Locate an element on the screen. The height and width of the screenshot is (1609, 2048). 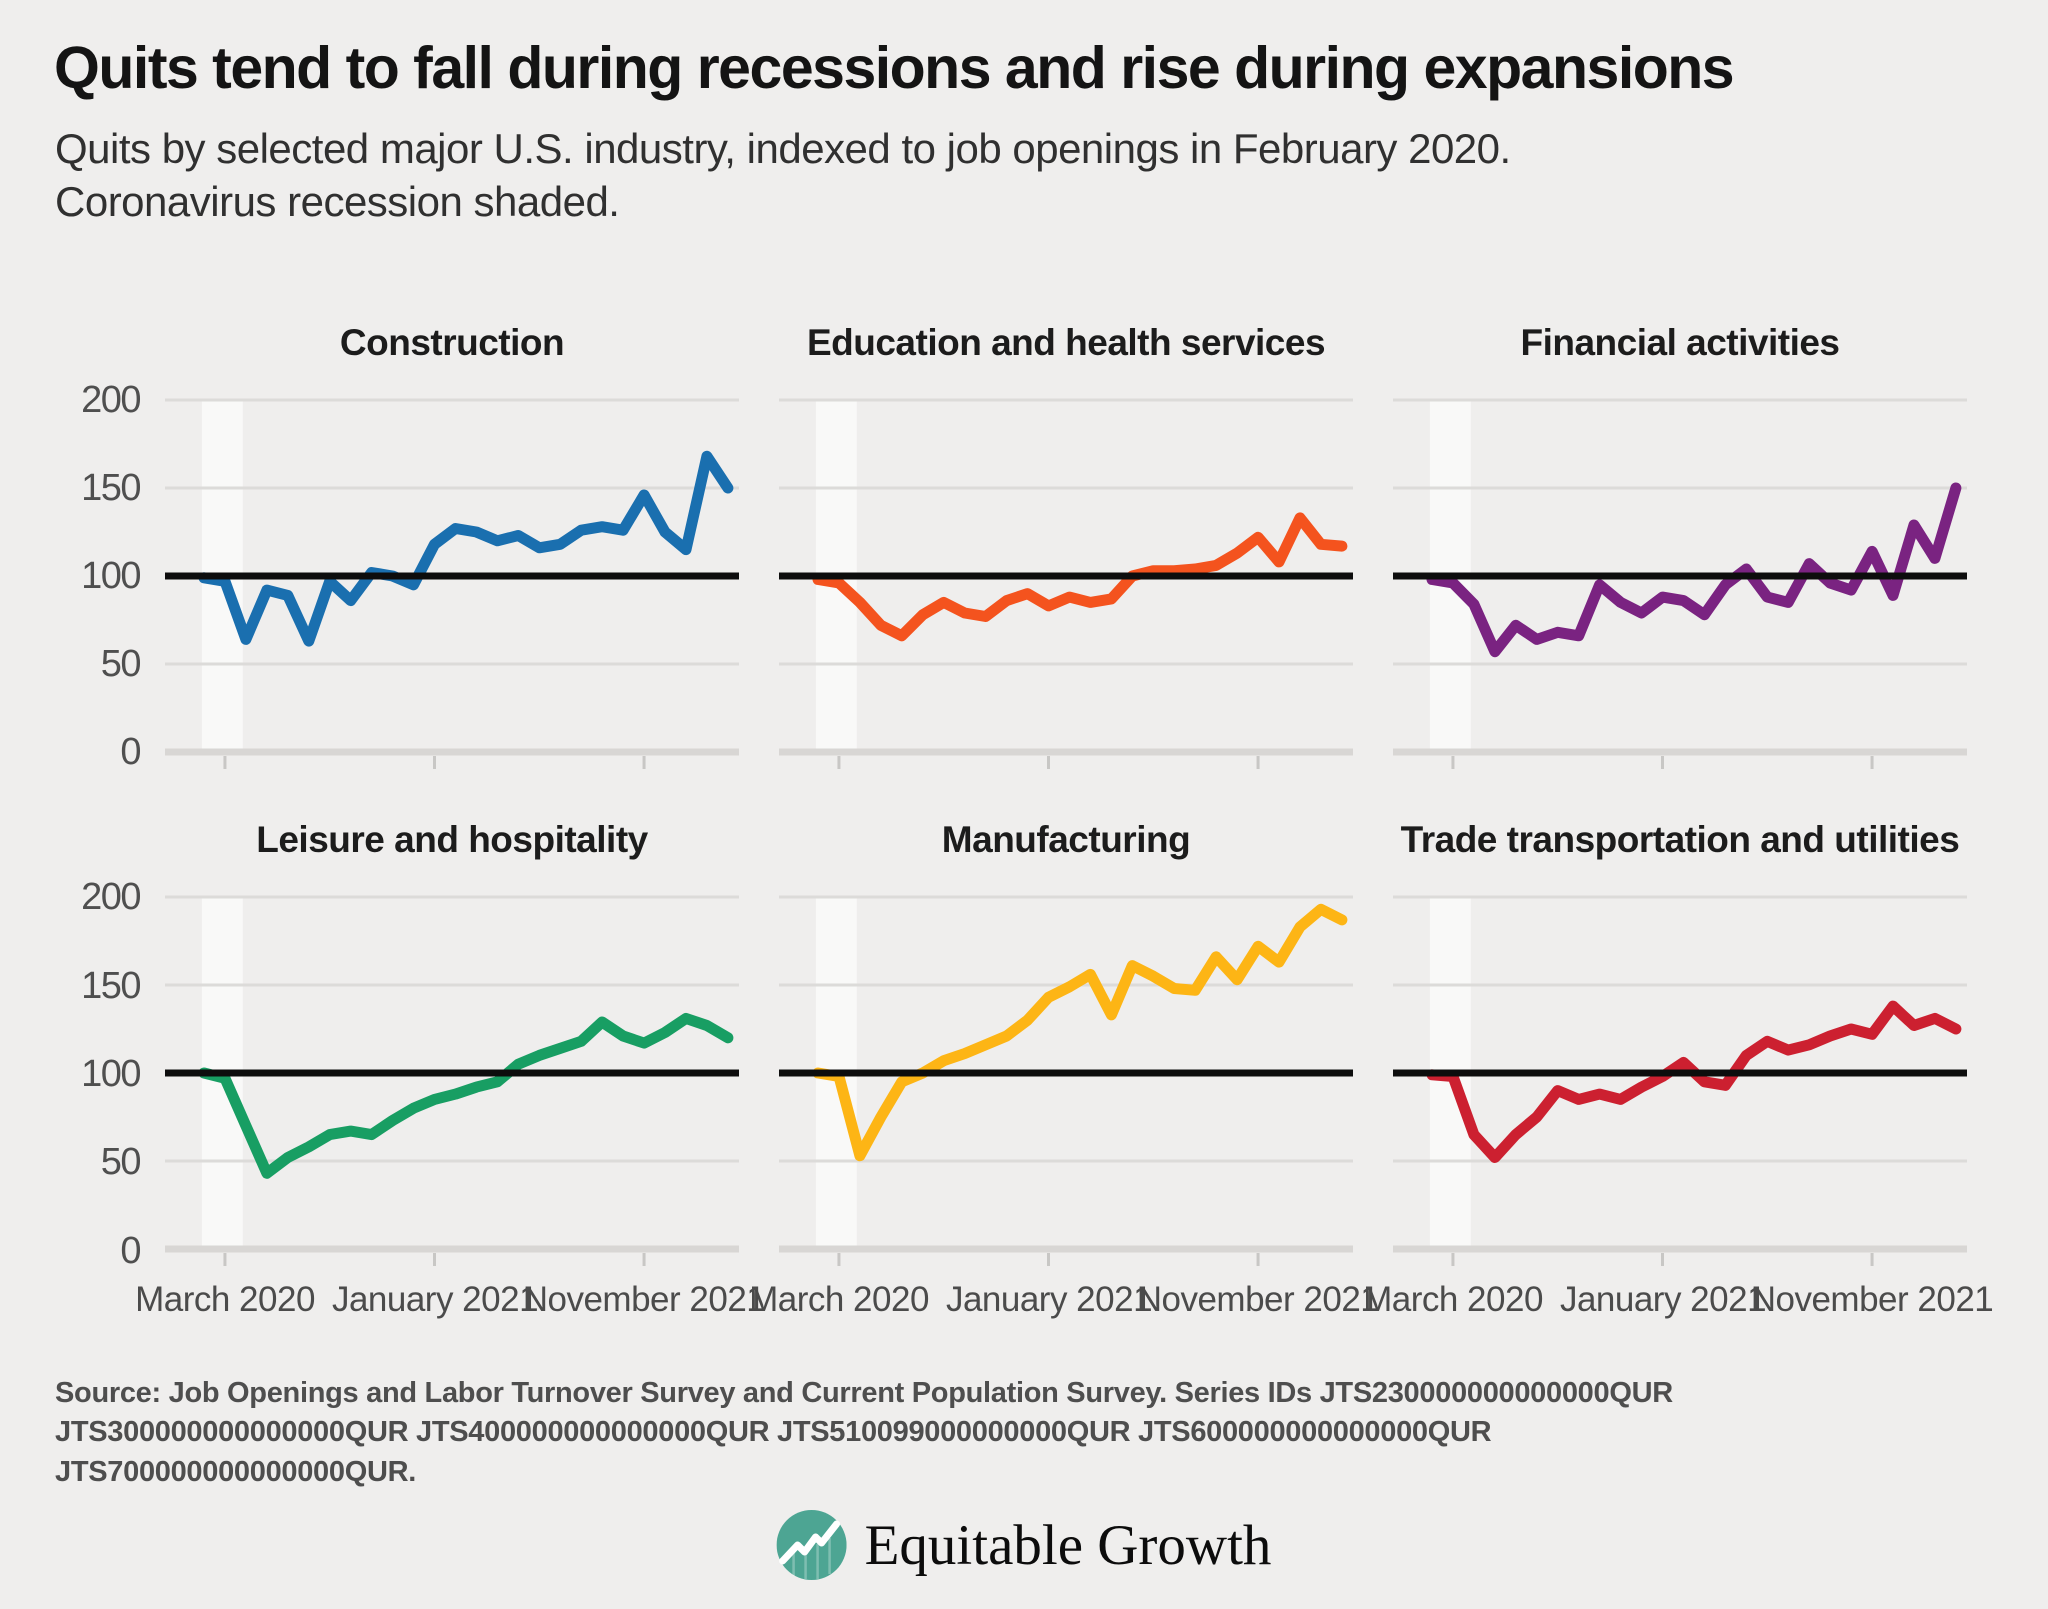
panel-manufacturing: Manufacturing is located at coordinates (1066, 1054).